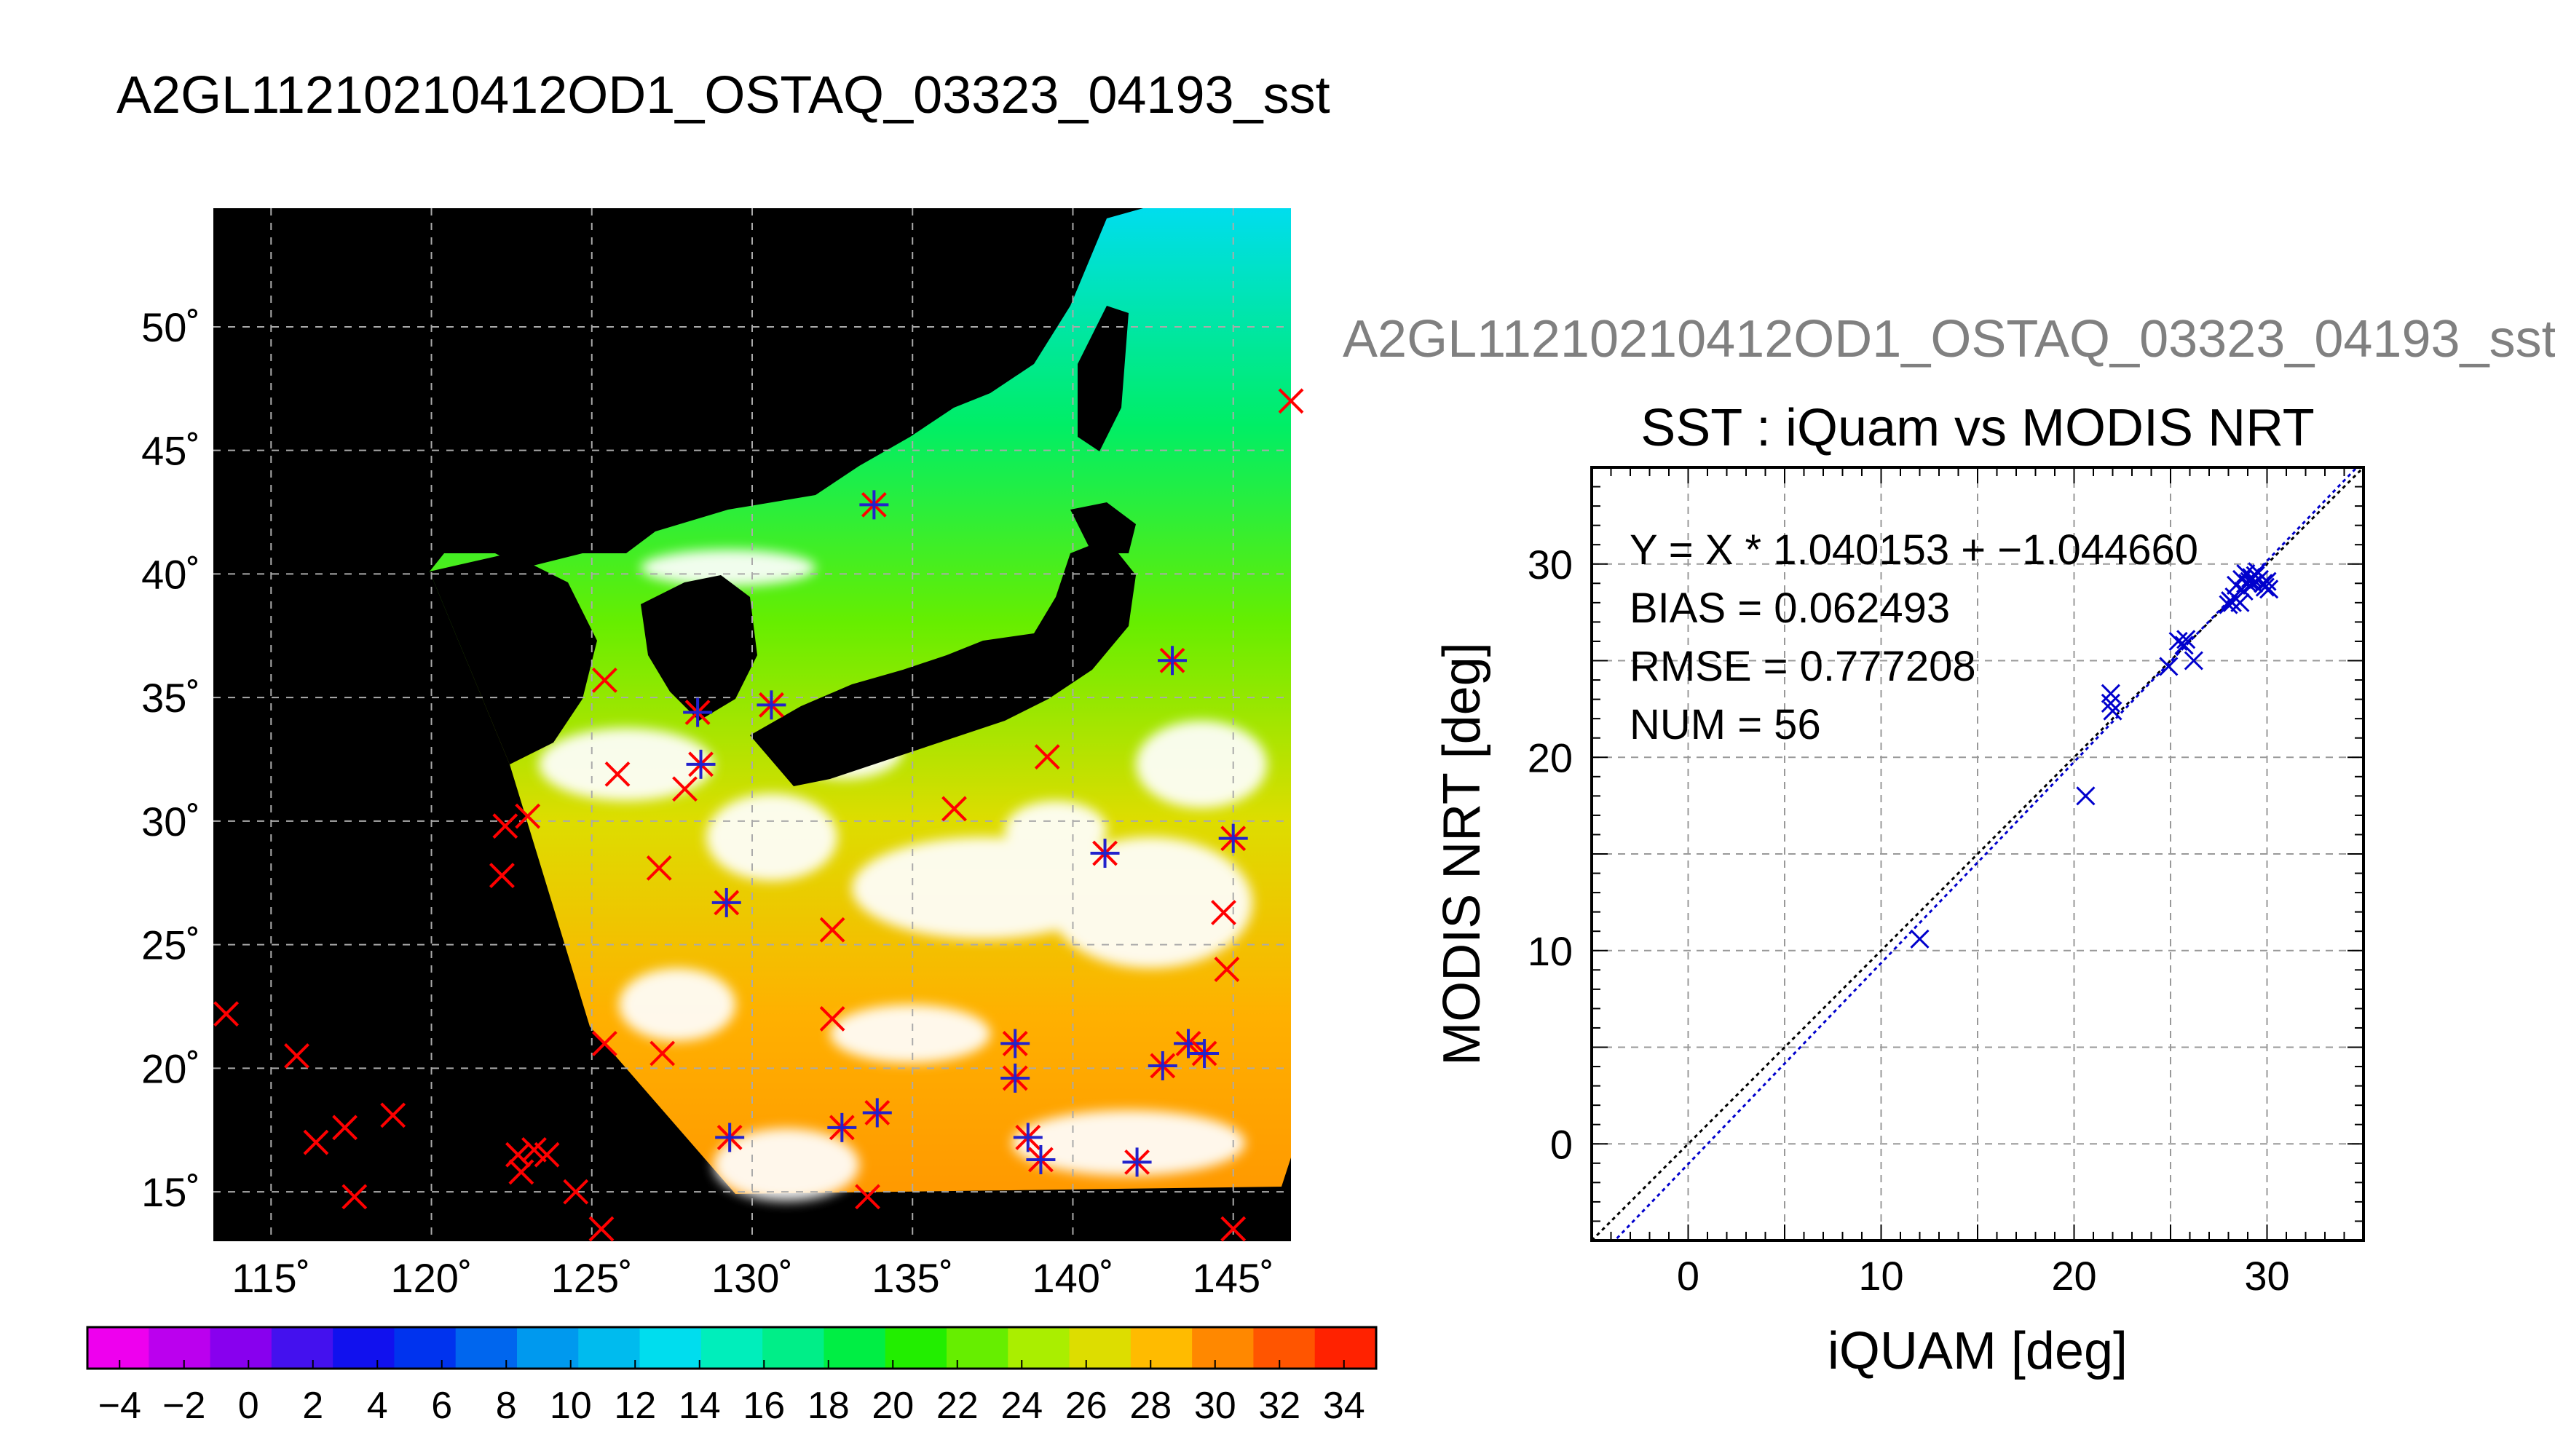  I want to click on scatter-annotation: NUM = 56, so click(1725, 724).